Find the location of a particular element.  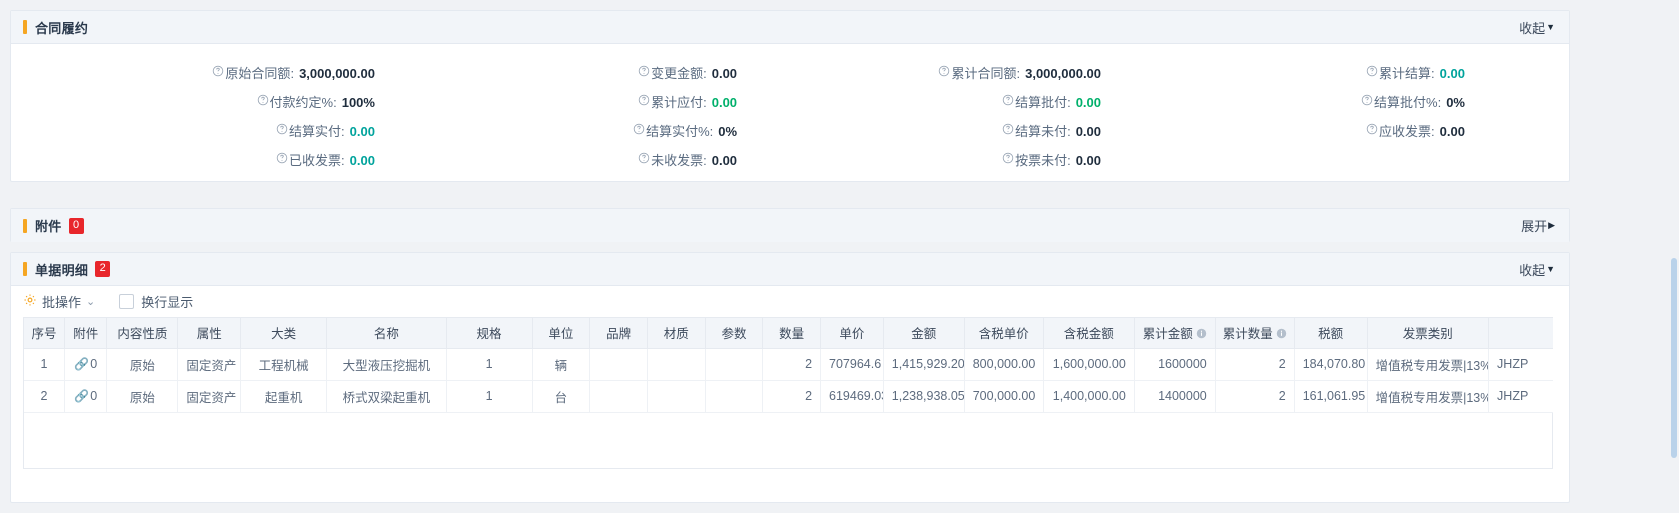

cell-name: 大型液压挖掘机 is located at coordinates (386, 364).